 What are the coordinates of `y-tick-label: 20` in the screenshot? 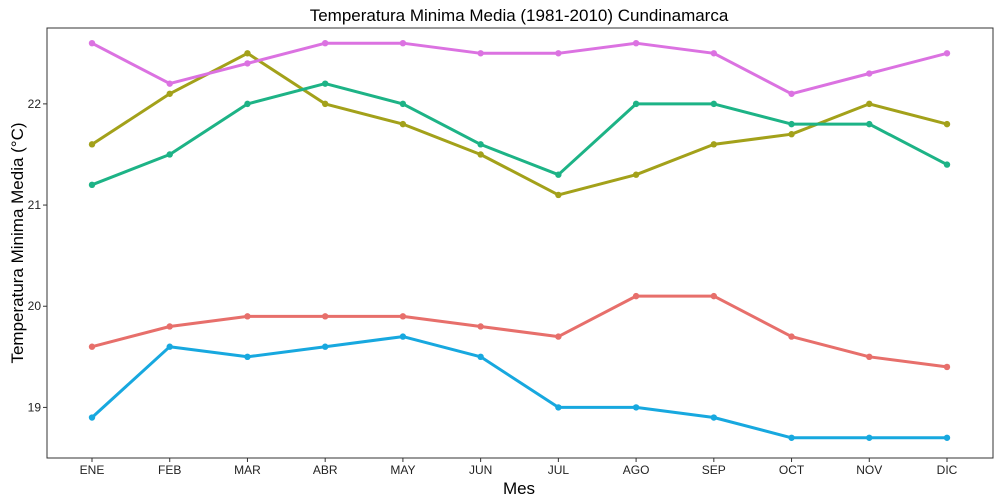 It's located at (35, 306).